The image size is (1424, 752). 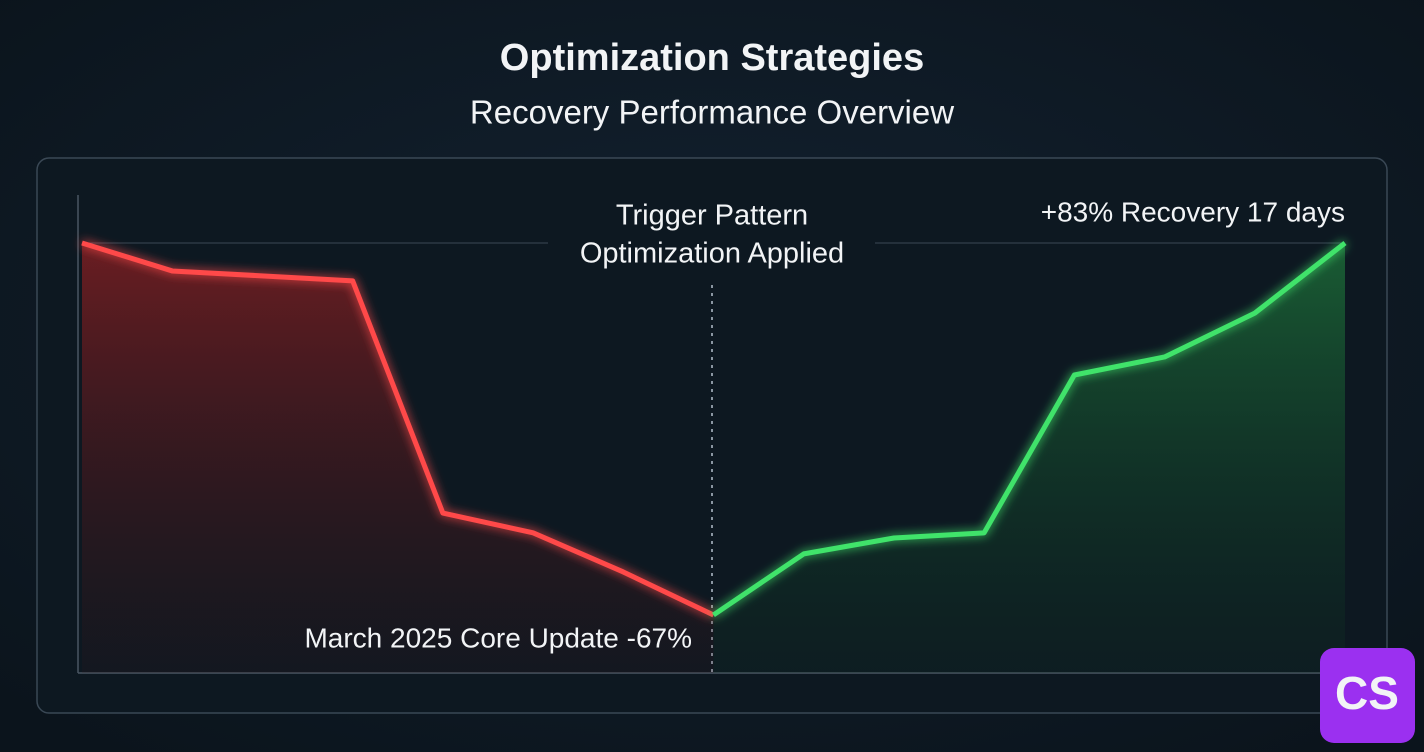 What do you see at coordinates (712, 254) in the screenshot?
I see `annotation: Optimization Applied` at bounding box center [712, 254].